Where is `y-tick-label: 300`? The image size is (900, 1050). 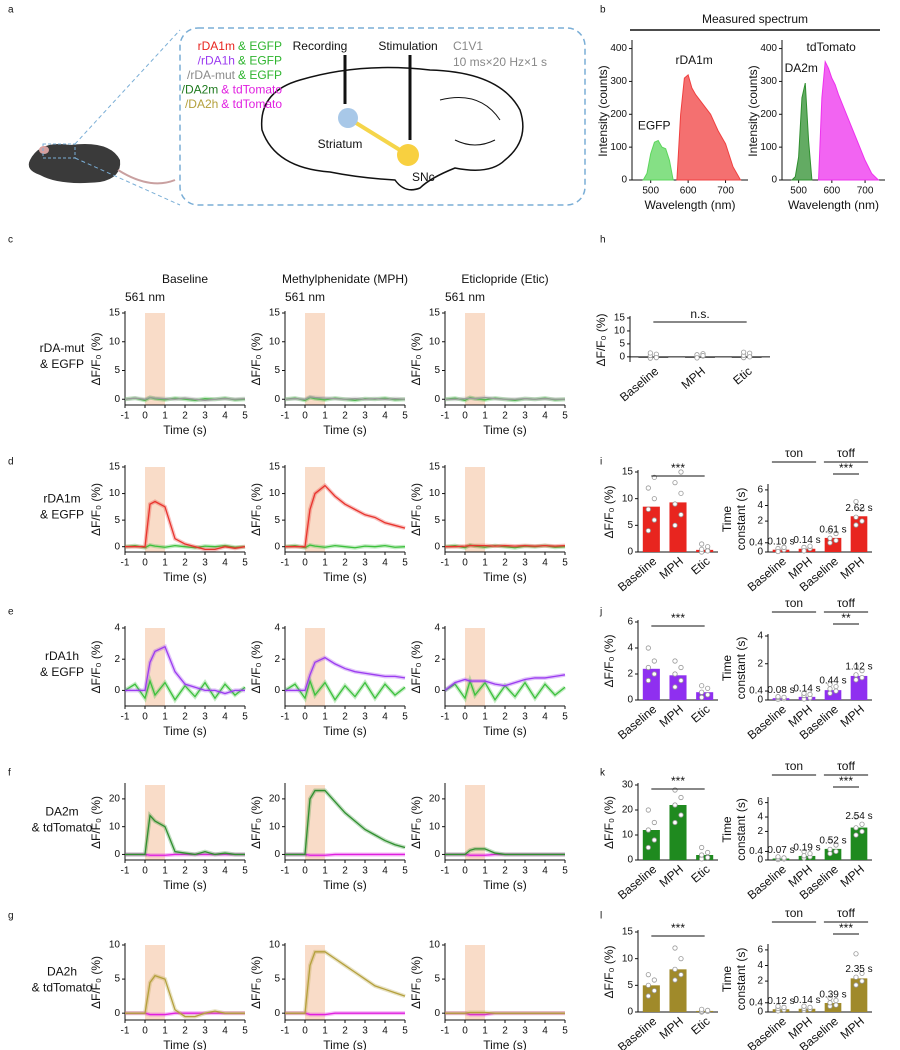
y-tick-label: 300 is located at coordinates (768, 81).